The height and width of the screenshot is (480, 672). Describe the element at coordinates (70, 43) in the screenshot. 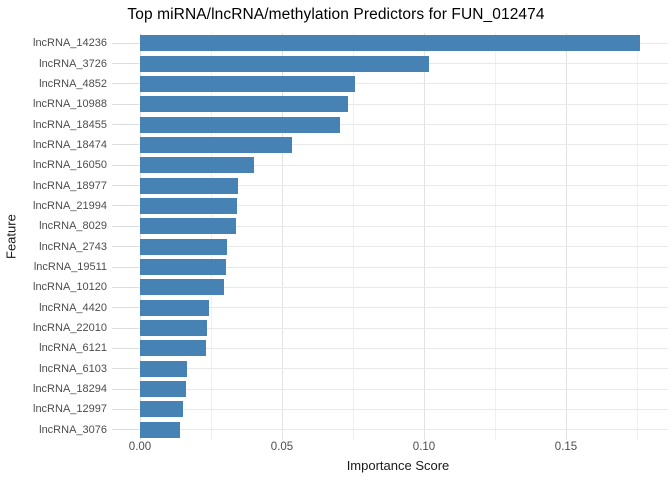

I see `y-tick-label: lncRNA_14236` at that location.